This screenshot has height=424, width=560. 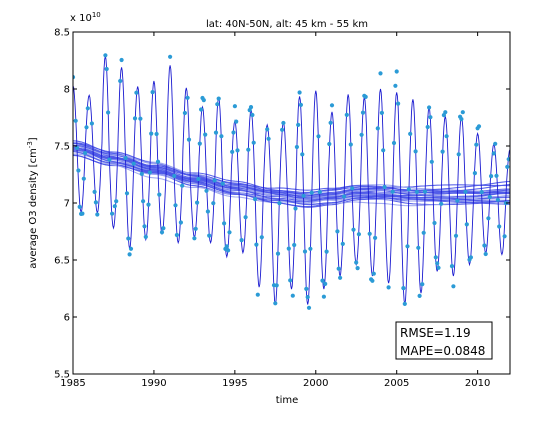 I want to click on metrics-box-frame, so click(x=444, y=340).